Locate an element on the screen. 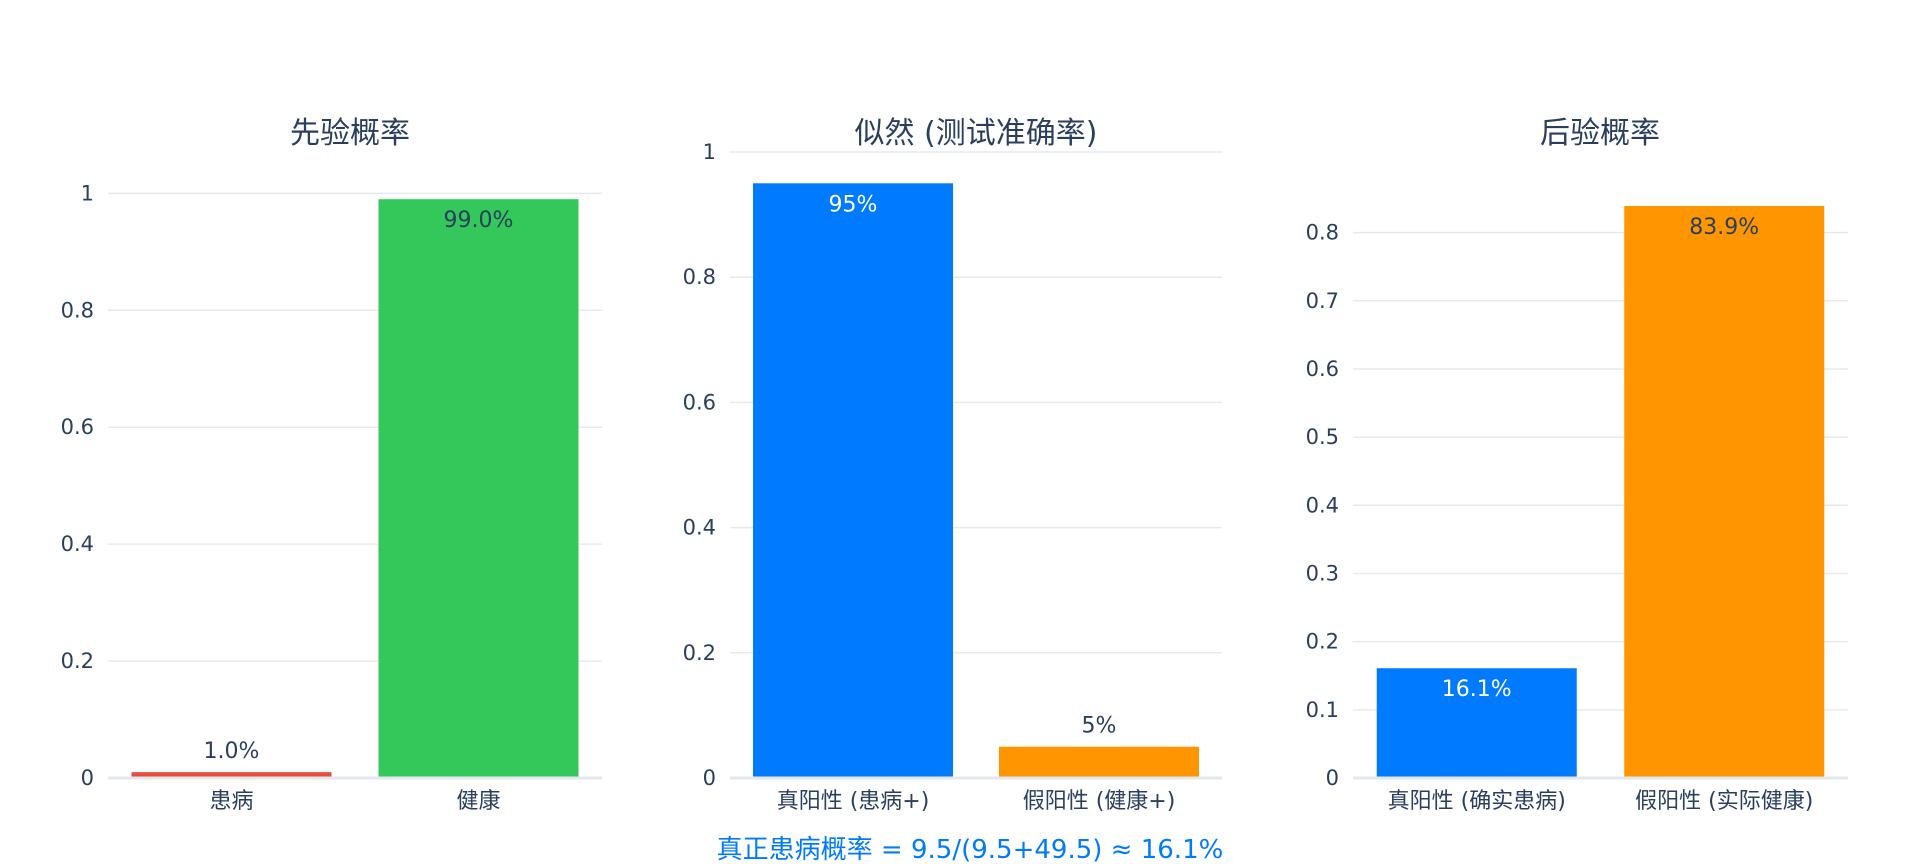 This screenshot has width=1920, height=864. x-category-label: 假阳性 (实际健康) is located at coordinates (1724, 801).